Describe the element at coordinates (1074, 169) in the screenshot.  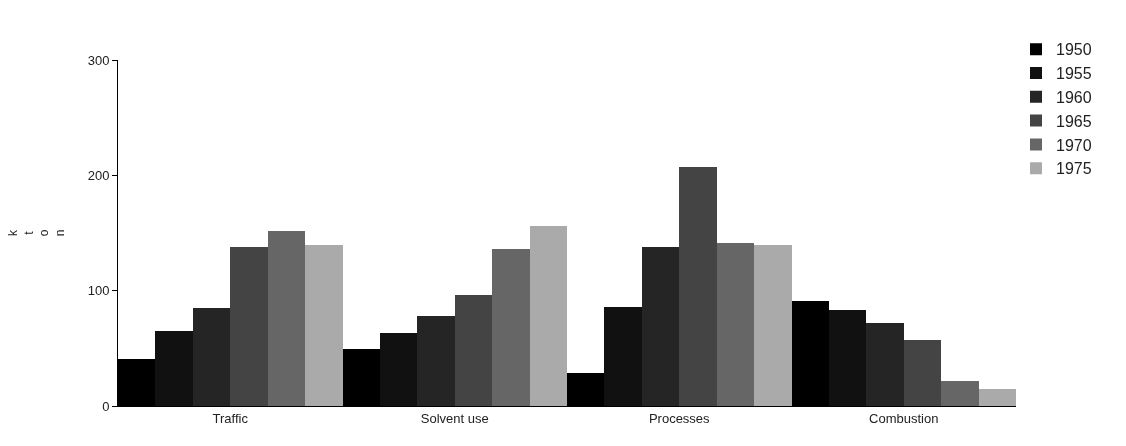
I see `legend-label: 1975` at that location.